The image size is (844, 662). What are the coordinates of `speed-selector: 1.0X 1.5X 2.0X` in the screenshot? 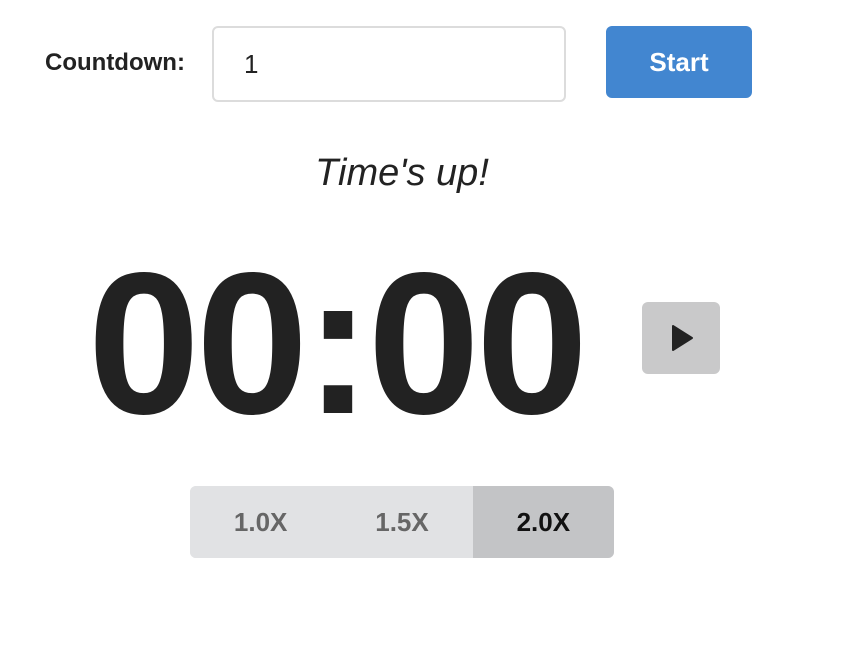 It's located at (402, 522).